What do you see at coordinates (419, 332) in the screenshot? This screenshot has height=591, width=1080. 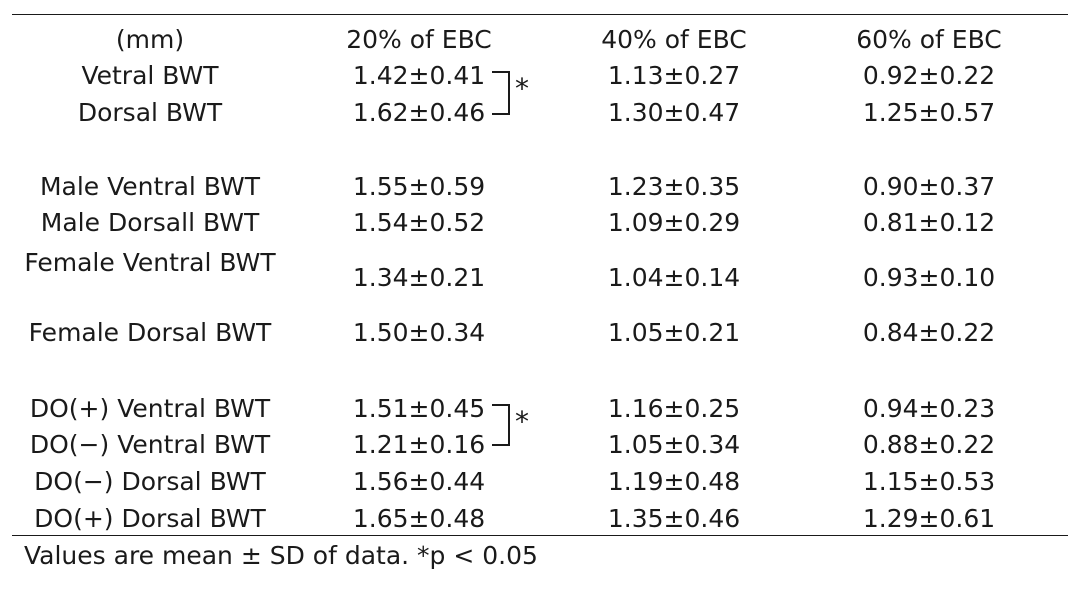 I see `cell-value: 1.50±0.34` at bounding box center [419, 332].